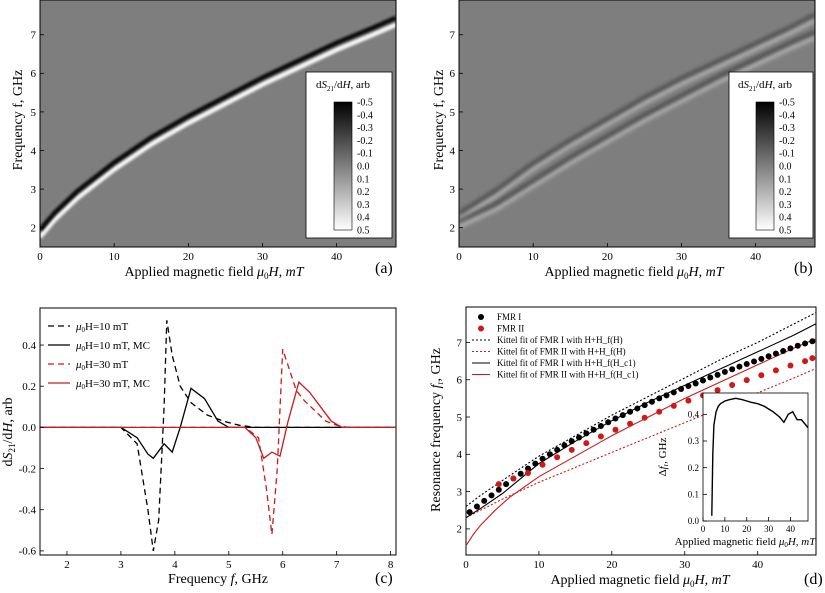  I want to click on panel-label-b: (b), so click(803, 268).